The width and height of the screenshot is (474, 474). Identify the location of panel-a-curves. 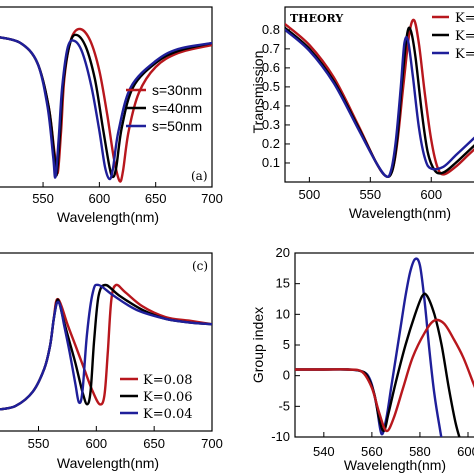
(106, 105).